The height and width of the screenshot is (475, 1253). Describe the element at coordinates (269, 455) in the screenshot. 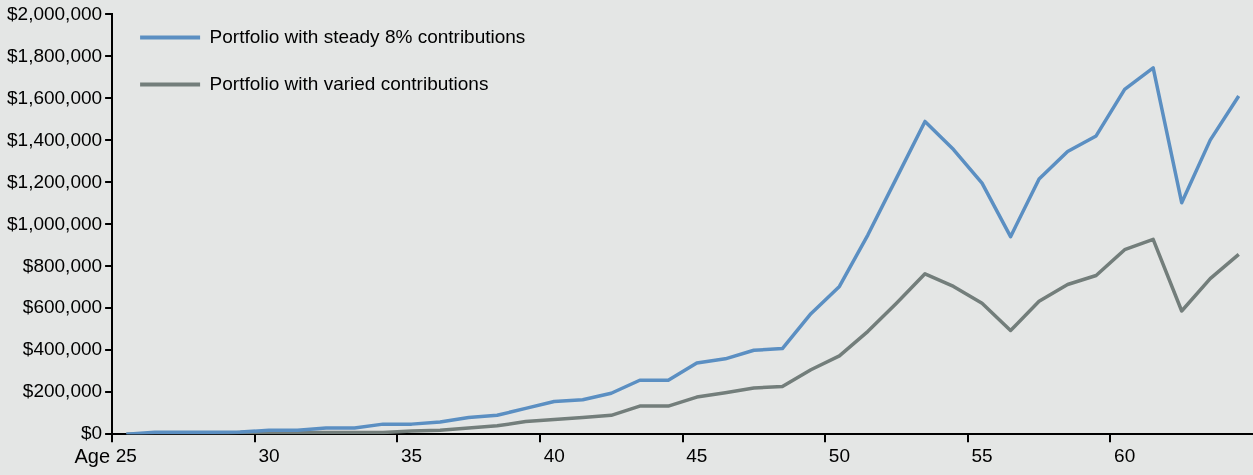

I see `x-tick-label: 30` at that location.